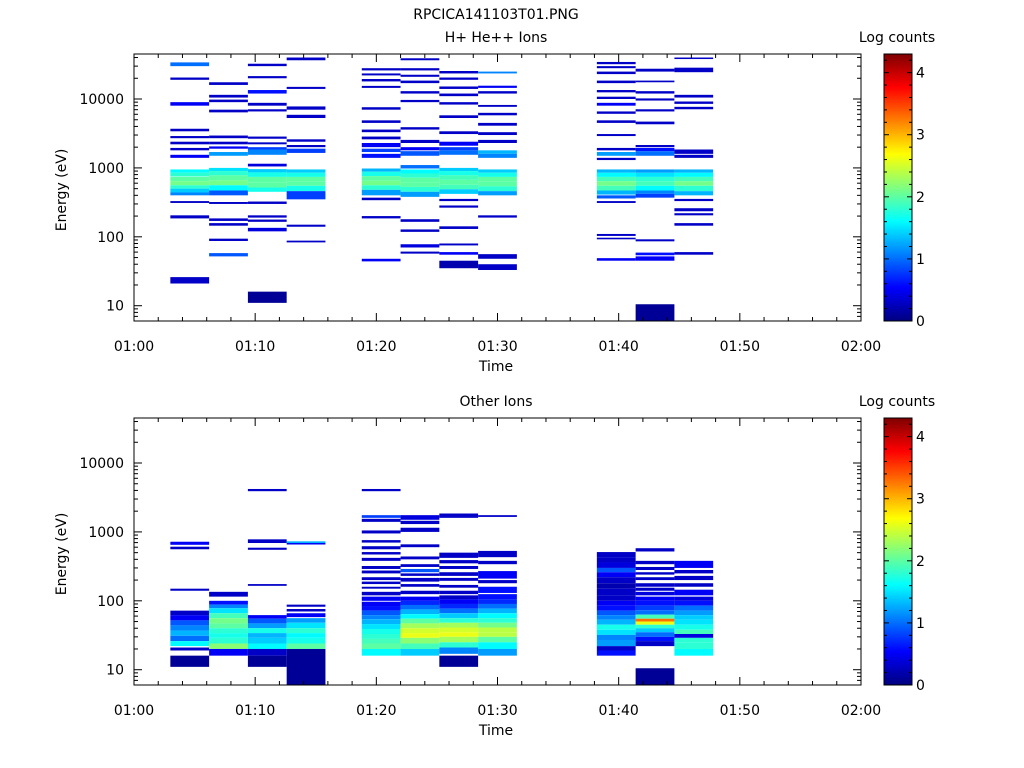 This screenshot has height=768, width=1024. Describe the element at coordinates (898, 551) in the screenshot. I see `colorbar-frame` at that location.